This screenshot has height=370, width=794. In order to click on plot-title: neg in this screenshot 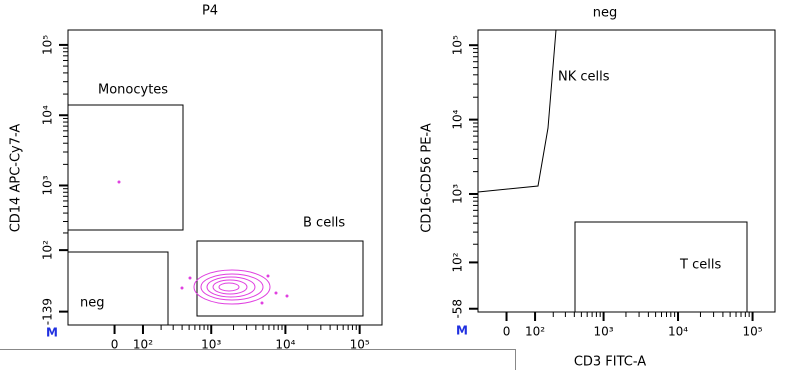, I will do `click(605, 13)`.